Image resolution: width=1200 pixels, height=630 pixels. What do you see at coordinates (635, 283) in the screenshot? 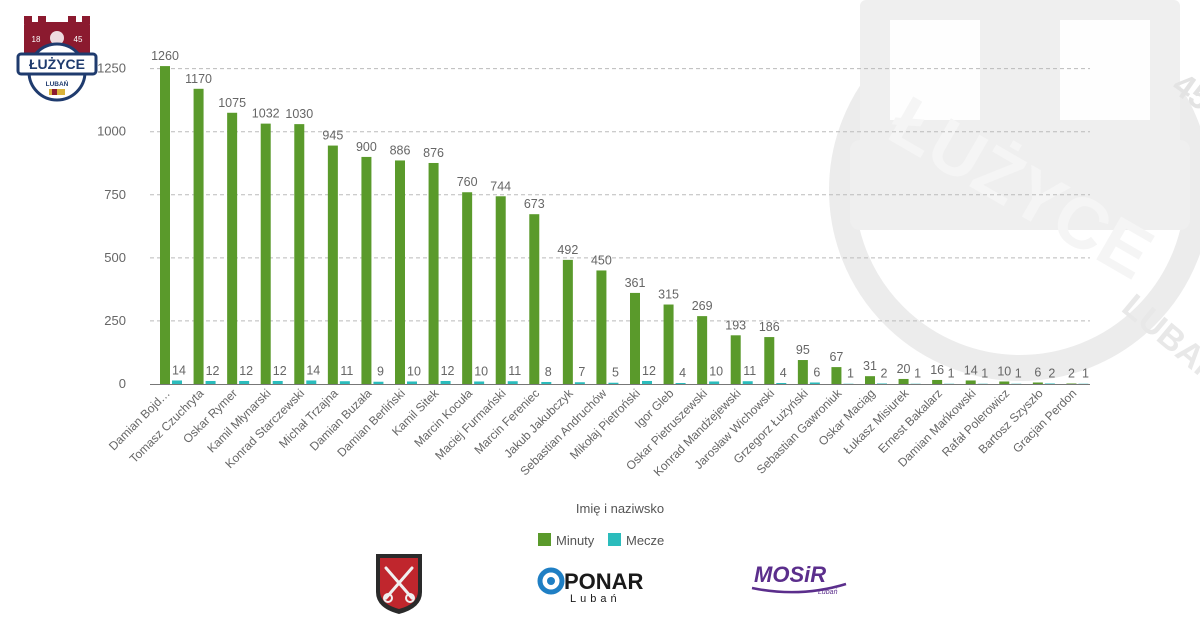
I see `data-label-minuty: 361` at bounding box center [635, 283].